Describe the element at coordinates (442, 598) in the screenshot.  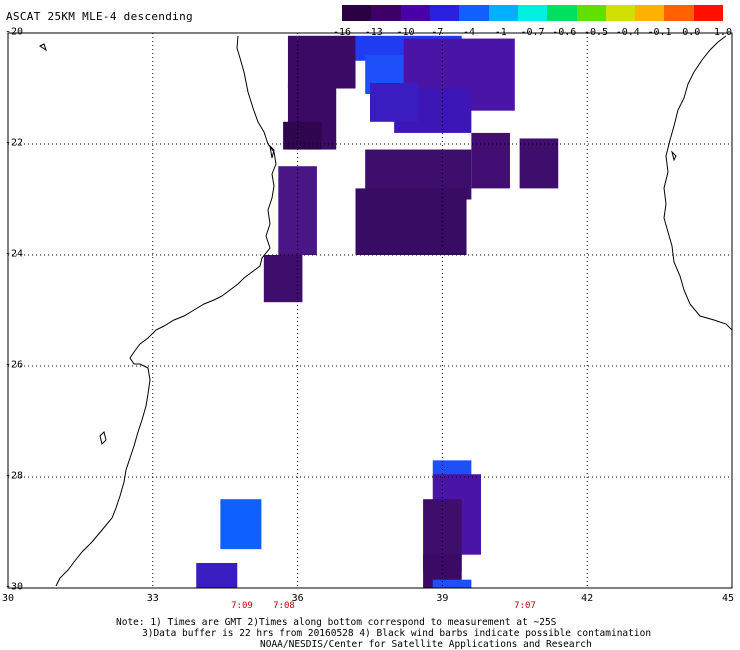
I see `longitude-label: 39` at that location.